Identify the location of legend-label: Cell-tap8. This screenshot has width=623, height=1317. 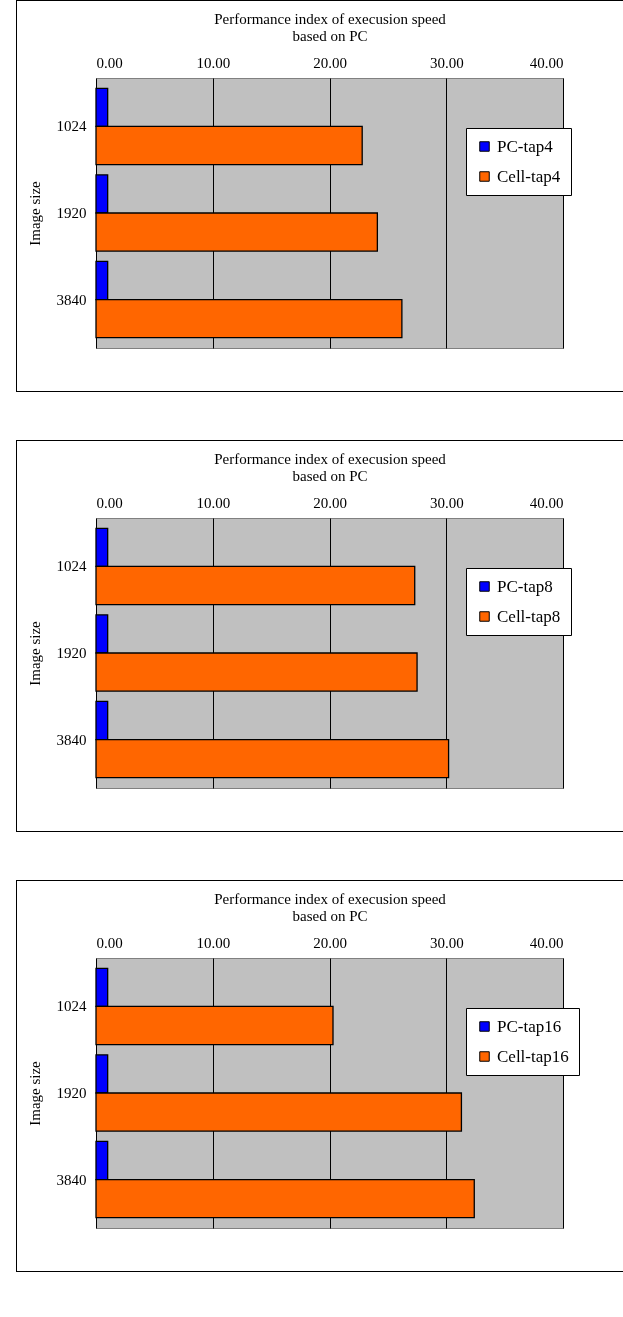
(529, 616).